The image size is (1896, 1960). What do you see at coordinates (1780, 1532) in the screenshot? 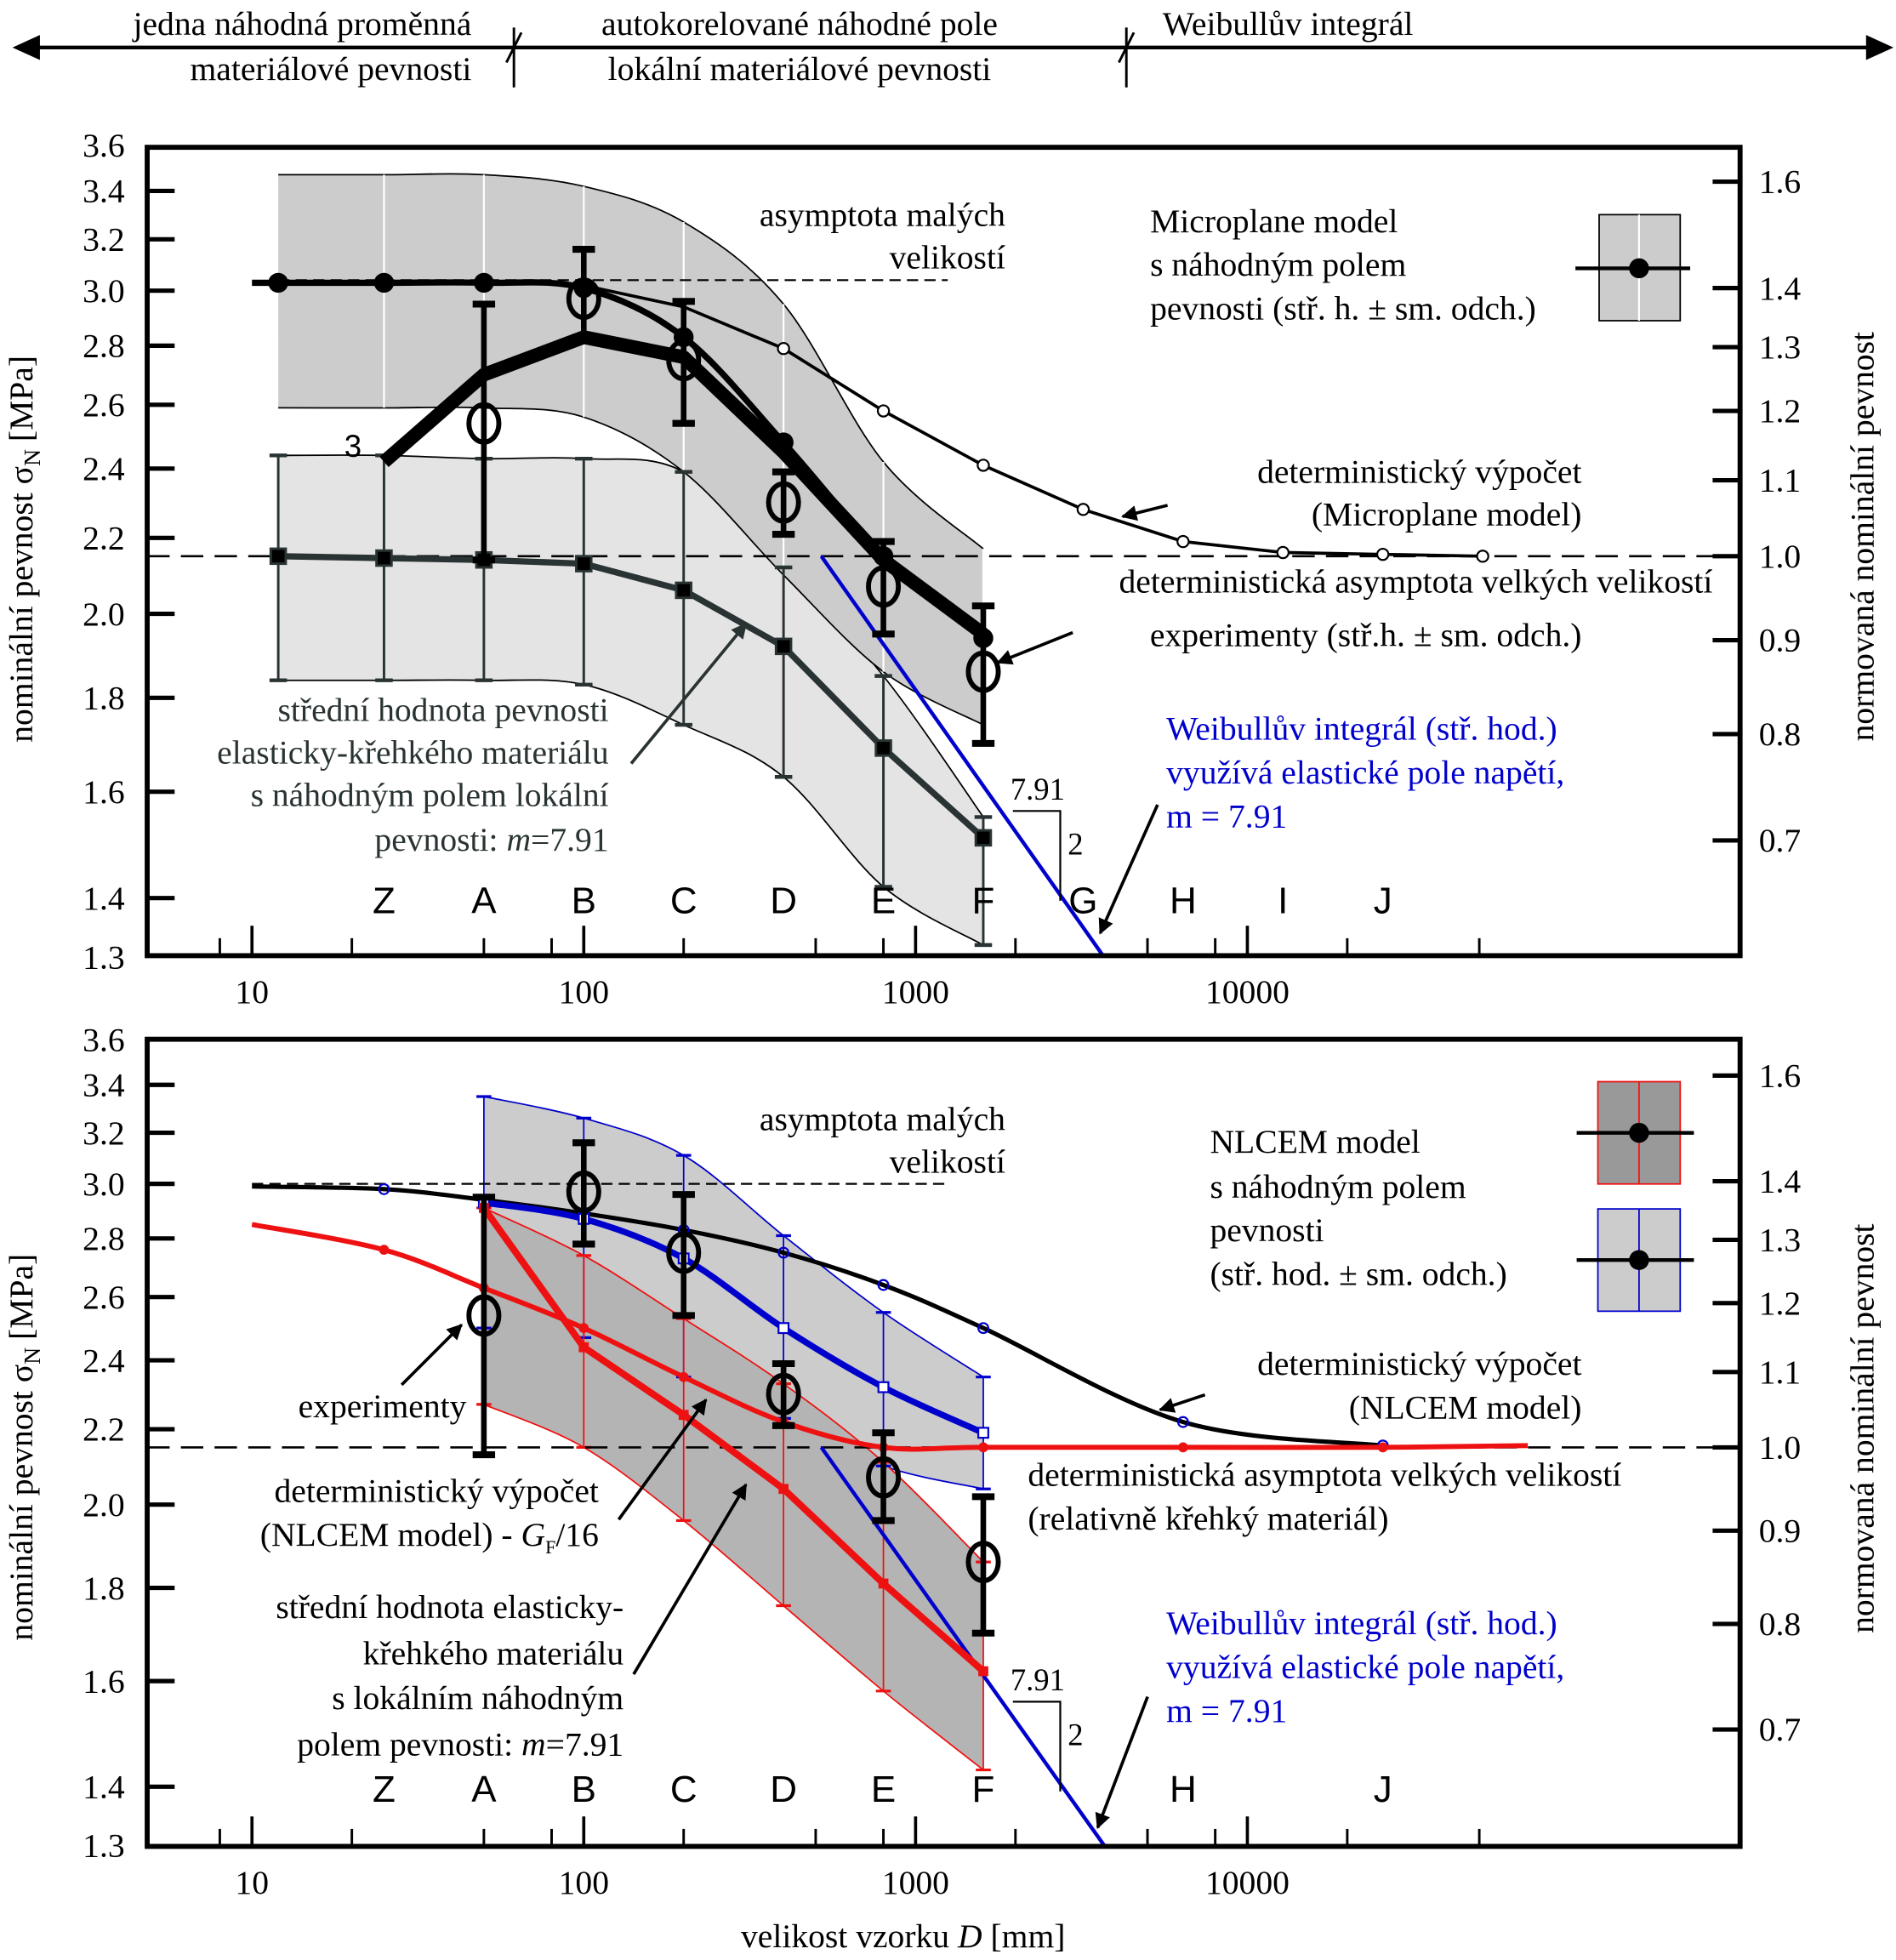
I see `bottom-y2-tick-label: 0.9` at bounding box center [1780, 1532].